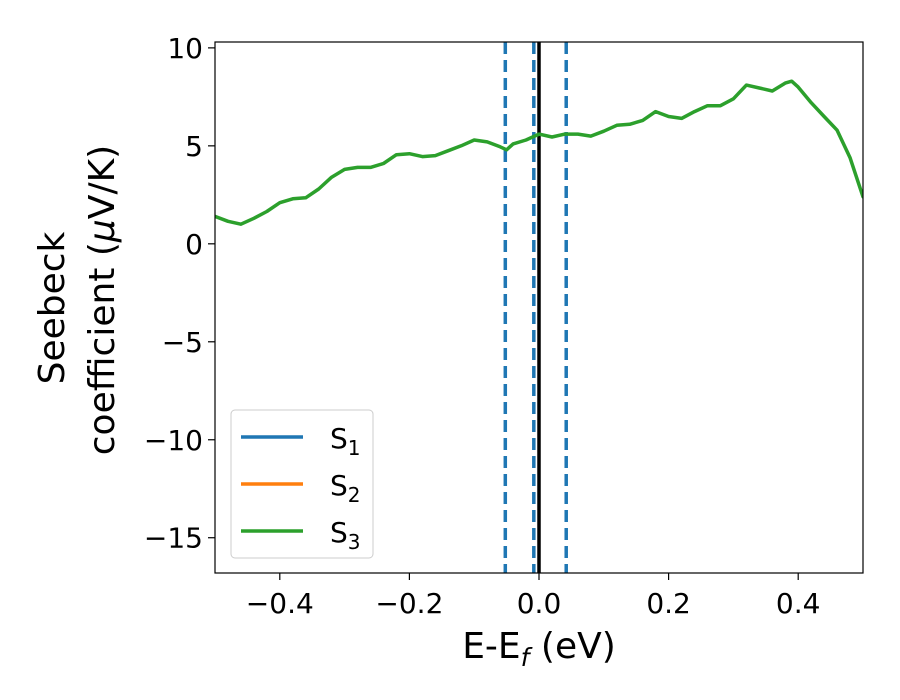 The height and width of the screenshot is (700, 900). Describe the element at coordinates (102, 300) in the screenshot. I see `y-axis-label-line2: coefficient (μV/K)` at that location.